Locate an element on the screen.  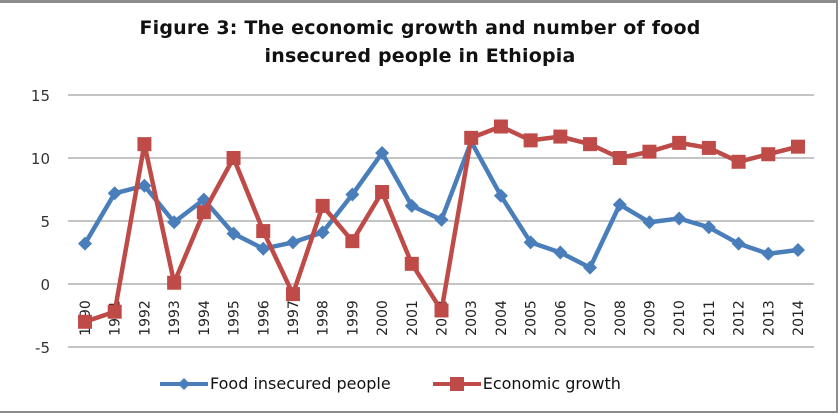
x-tick-label: 2007 is located at coordinates (591, 318).